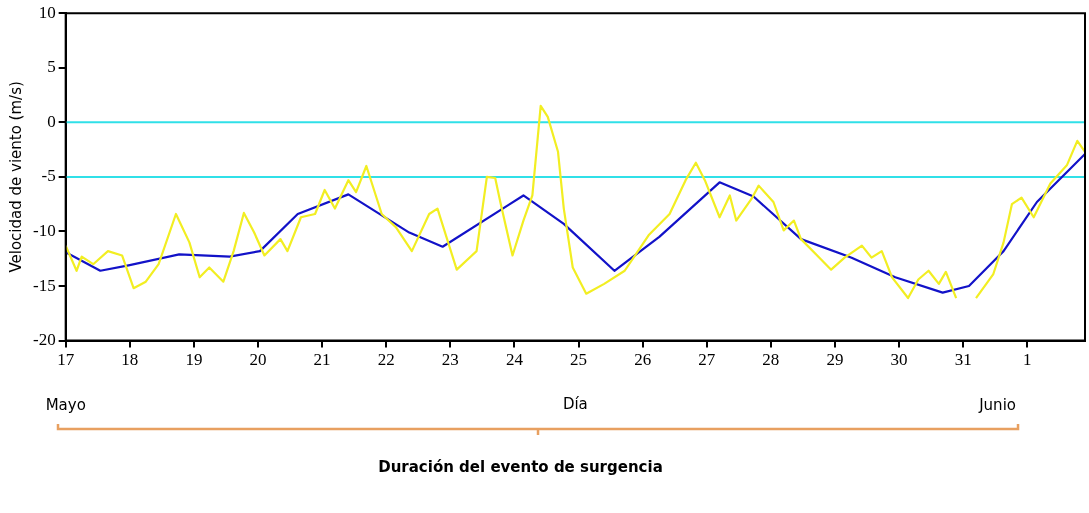  Describe the element at coordinates (51, 121) in the screenshot. I see `y-tick-label: 0` at that location.